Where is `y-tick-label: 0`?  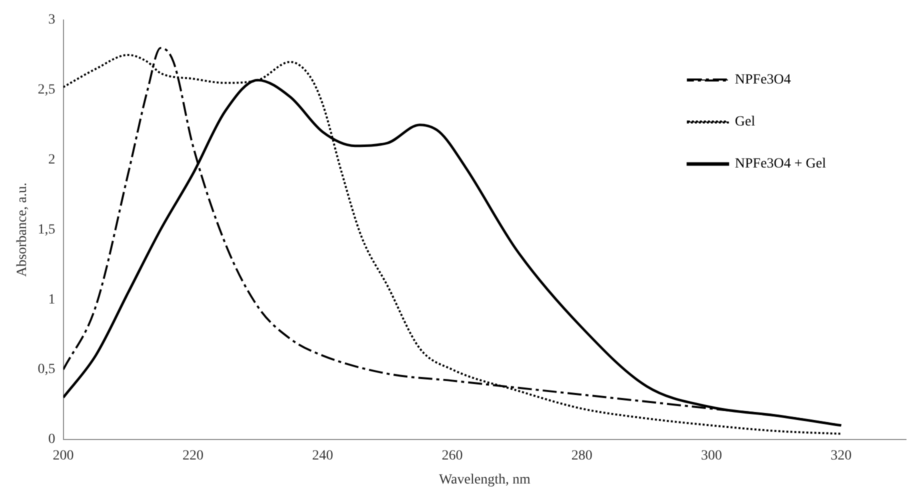 y-tick-label: 0 is located at coordinates (52, 440).